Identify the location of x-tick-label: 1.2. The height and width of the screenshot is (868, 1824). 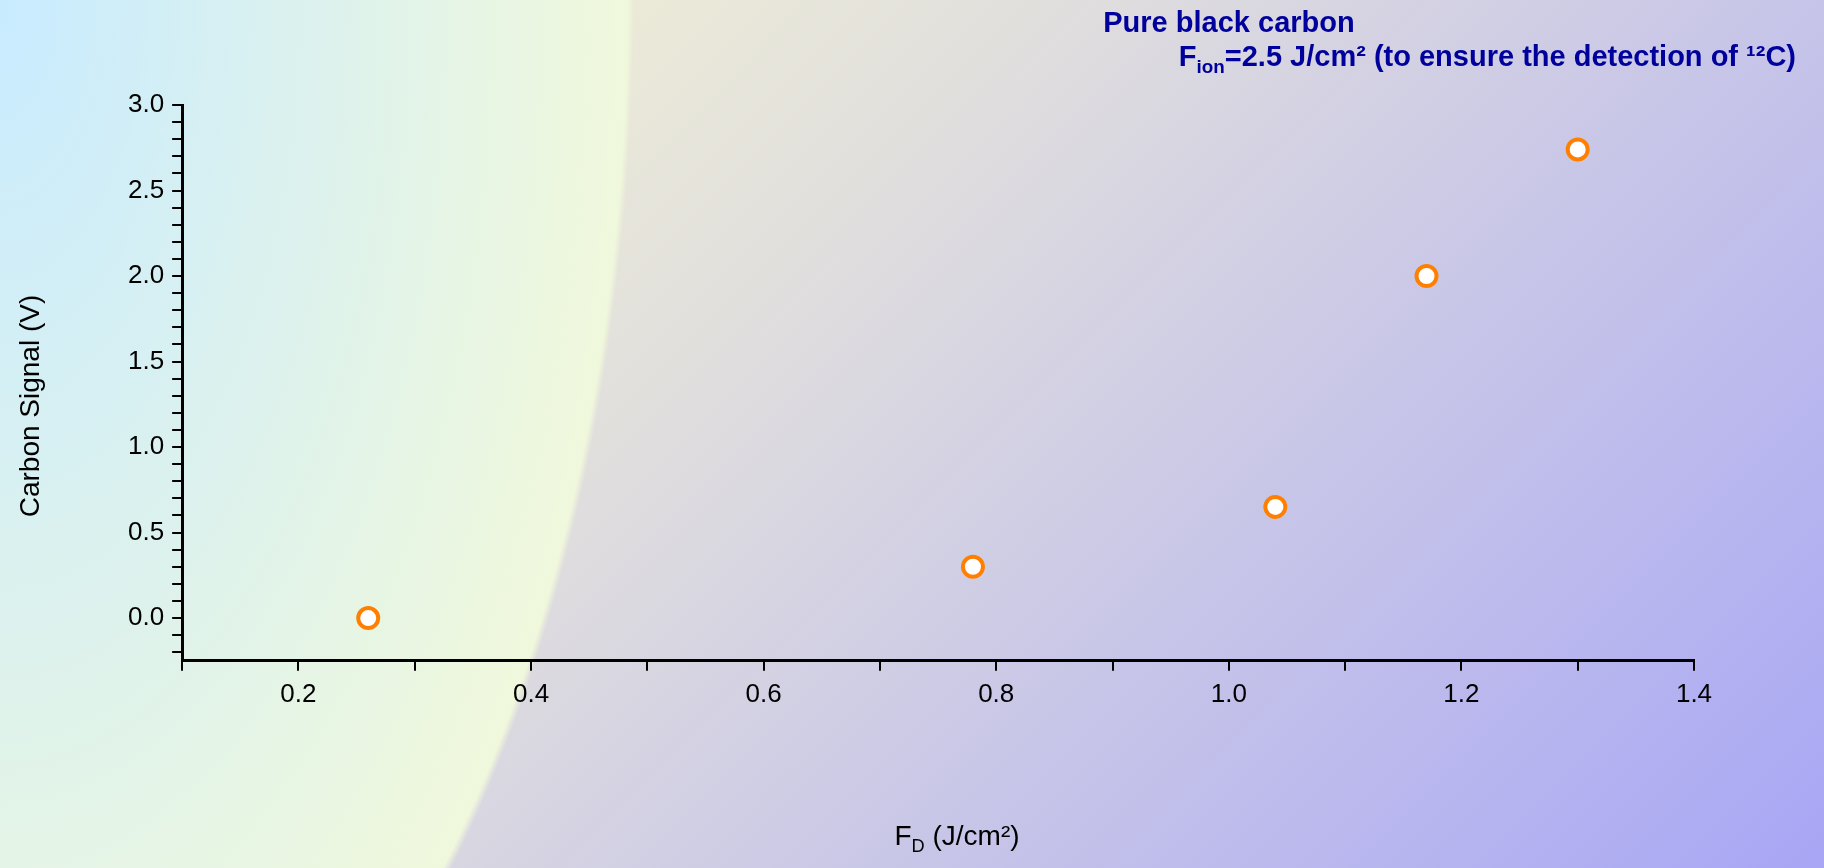
(1461, 692).